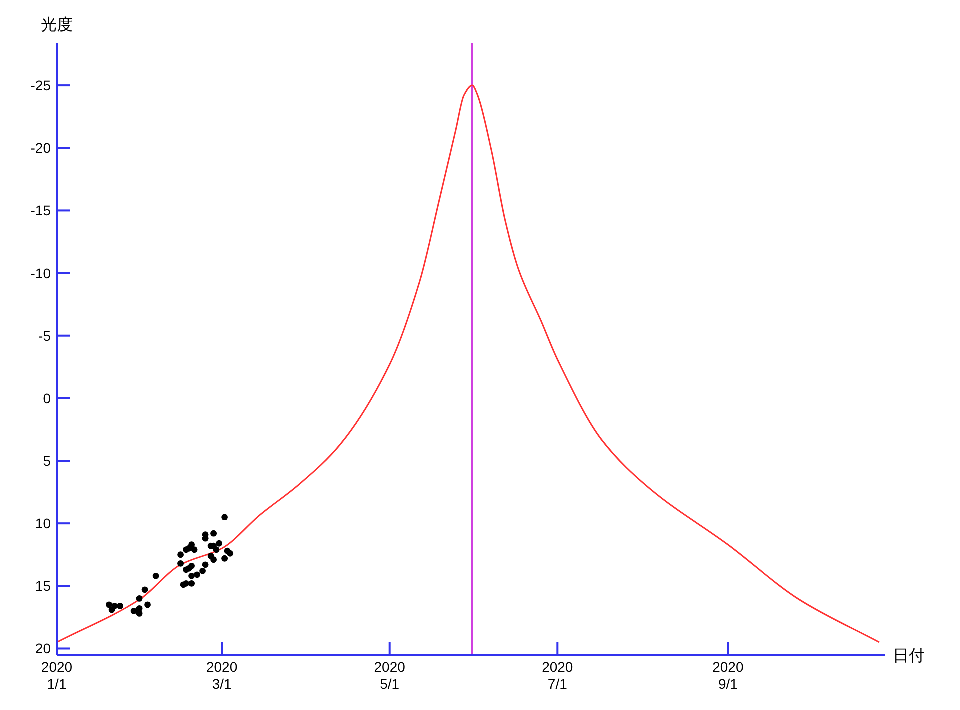 The width and height of the screenshot is (960, 710). What do you see at coordinates (45, 336) in the screenshot?
I see `y-tick-label: -5` at bounding box center [45, 336].